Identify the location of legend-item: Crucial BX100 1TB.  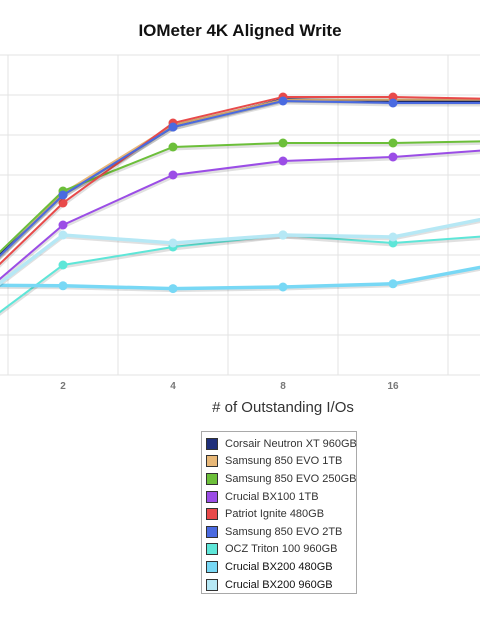
(279, 497).